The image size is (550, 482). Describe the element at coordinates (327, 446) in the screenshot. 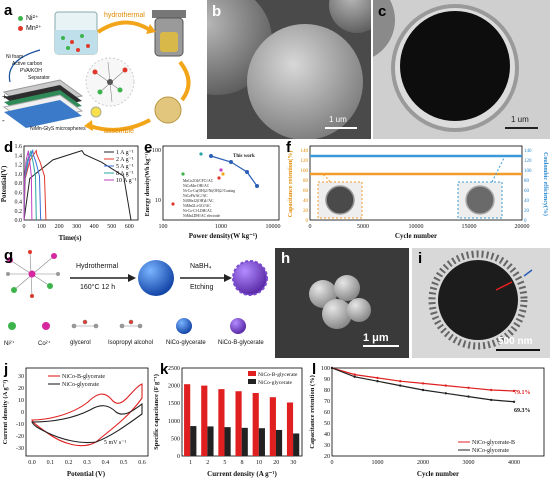

I see `chart-l-ytick: 30` at that location.